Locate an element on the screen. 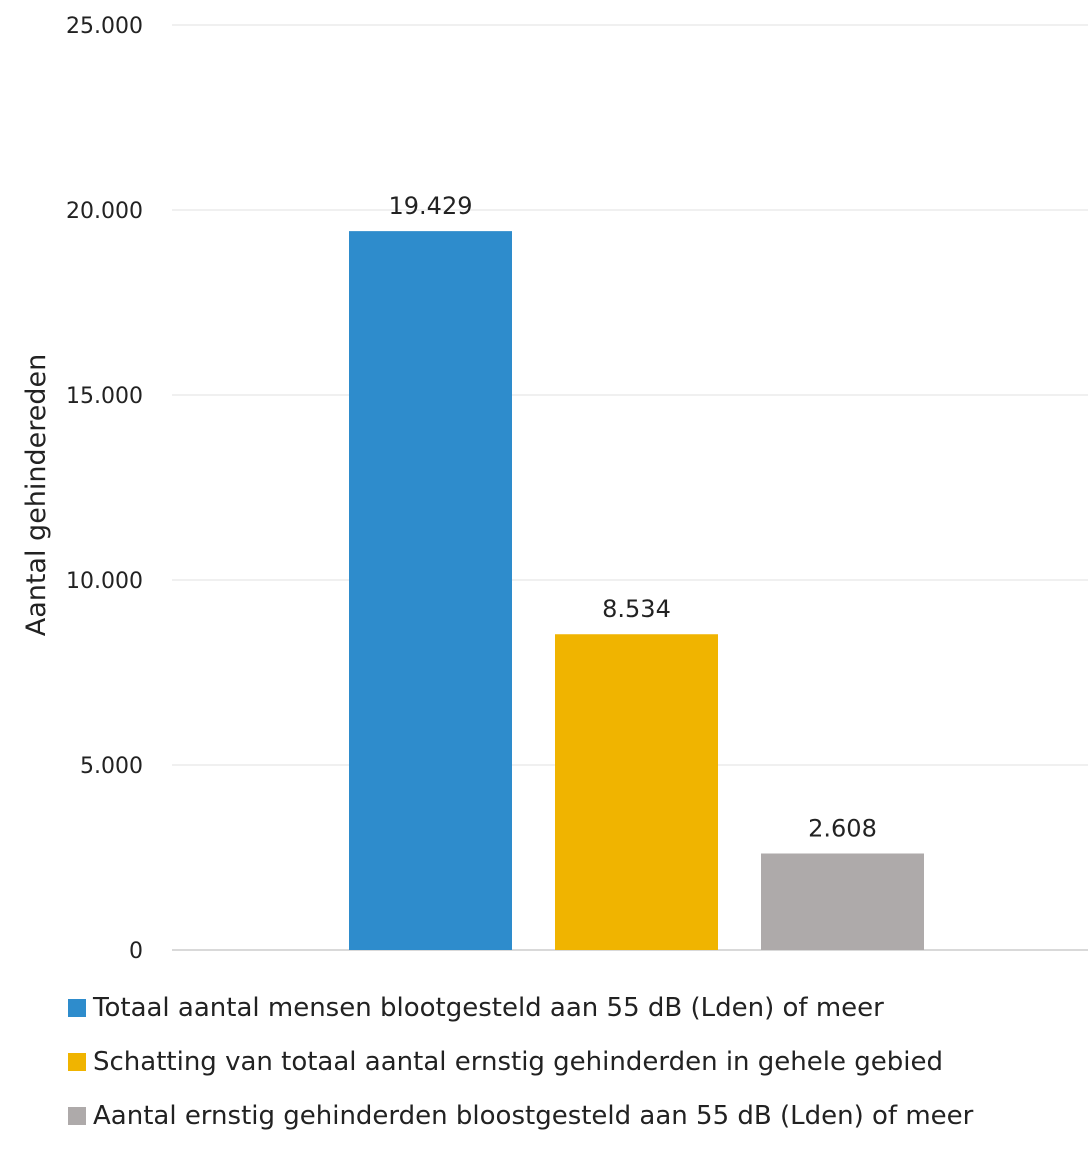 The height and width of the screenshot is (1150, 1088). y-tick-label: 0 is located at coordinates (136, 951).